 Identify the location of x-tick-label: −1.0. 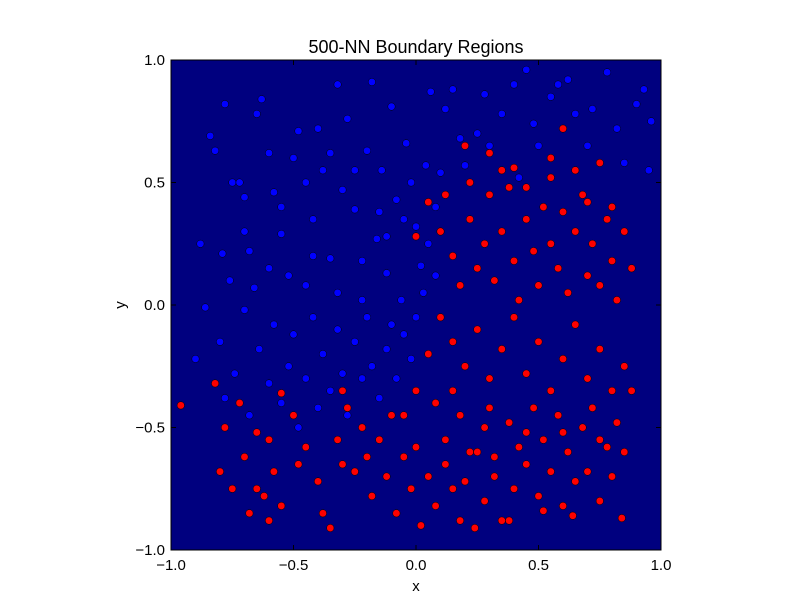
(171, 565).